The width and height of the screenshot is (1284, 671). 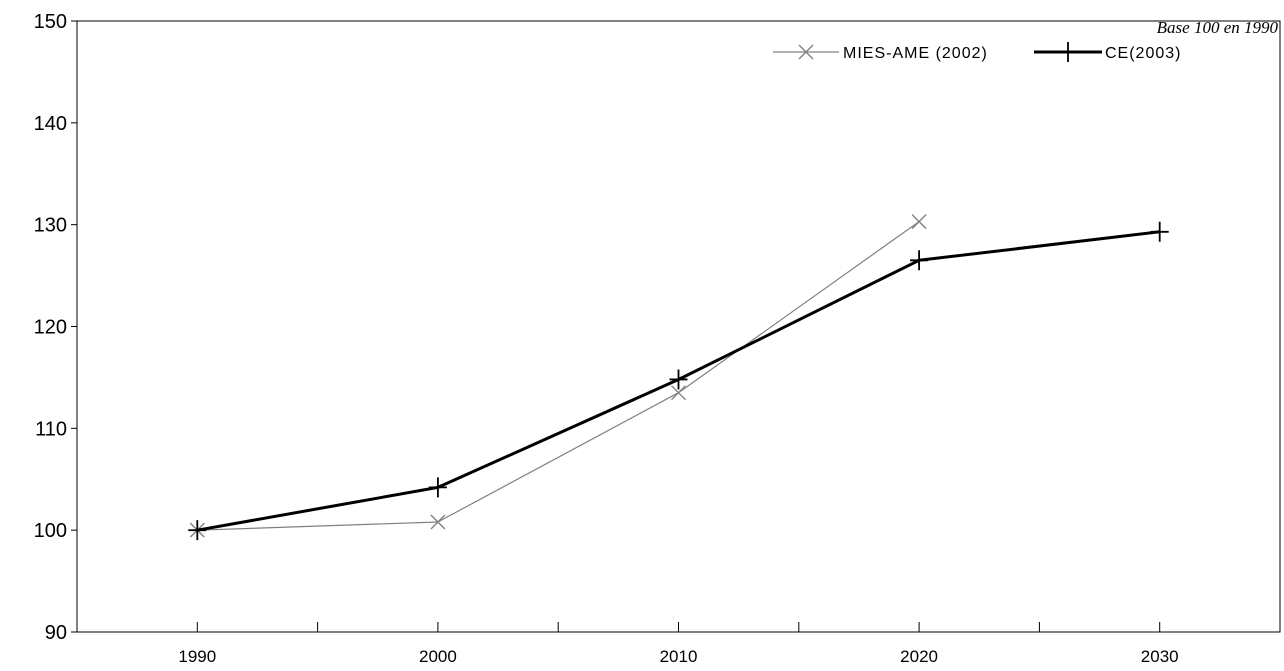 I want to click on y-tick-label: 140, so click(x=50, y=124).